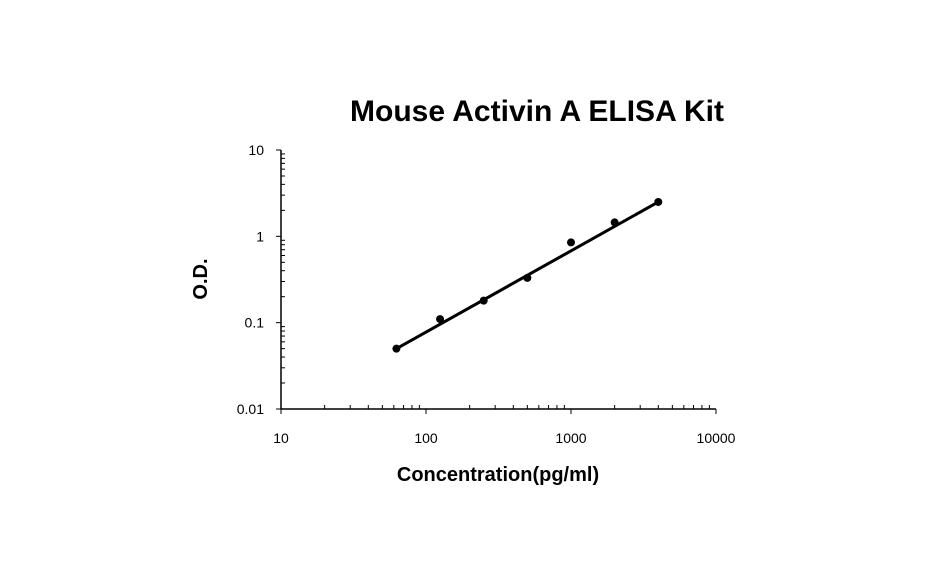  What do you see at coordinates (260, 236) in the screenshot?
I see `y-tick-label: 1` at bounding box center [260, 236].